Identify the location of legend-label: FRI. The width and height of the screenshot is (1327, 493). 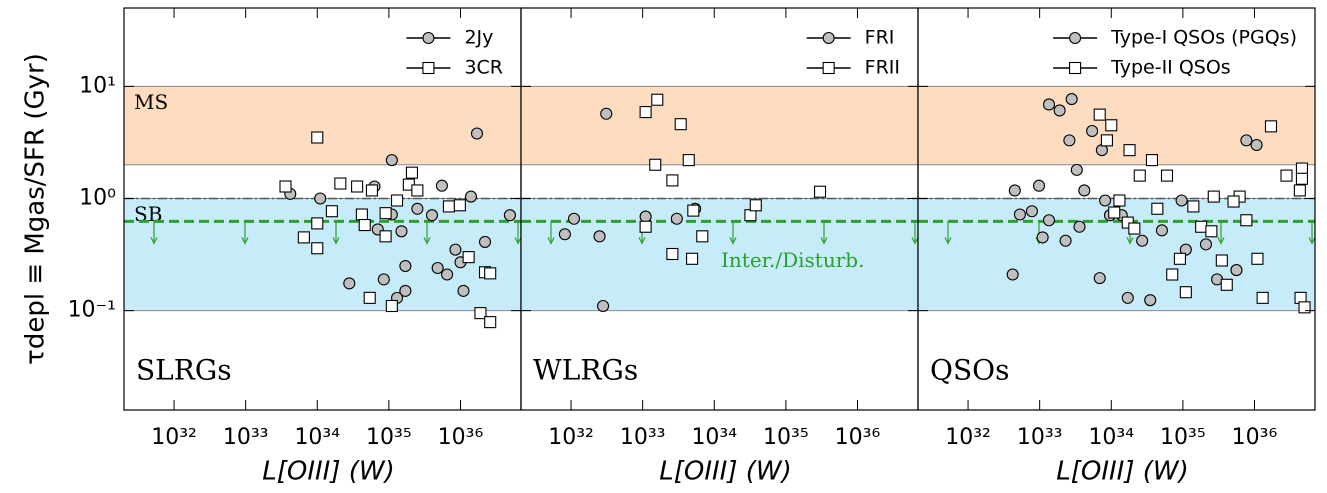
(880, 38).